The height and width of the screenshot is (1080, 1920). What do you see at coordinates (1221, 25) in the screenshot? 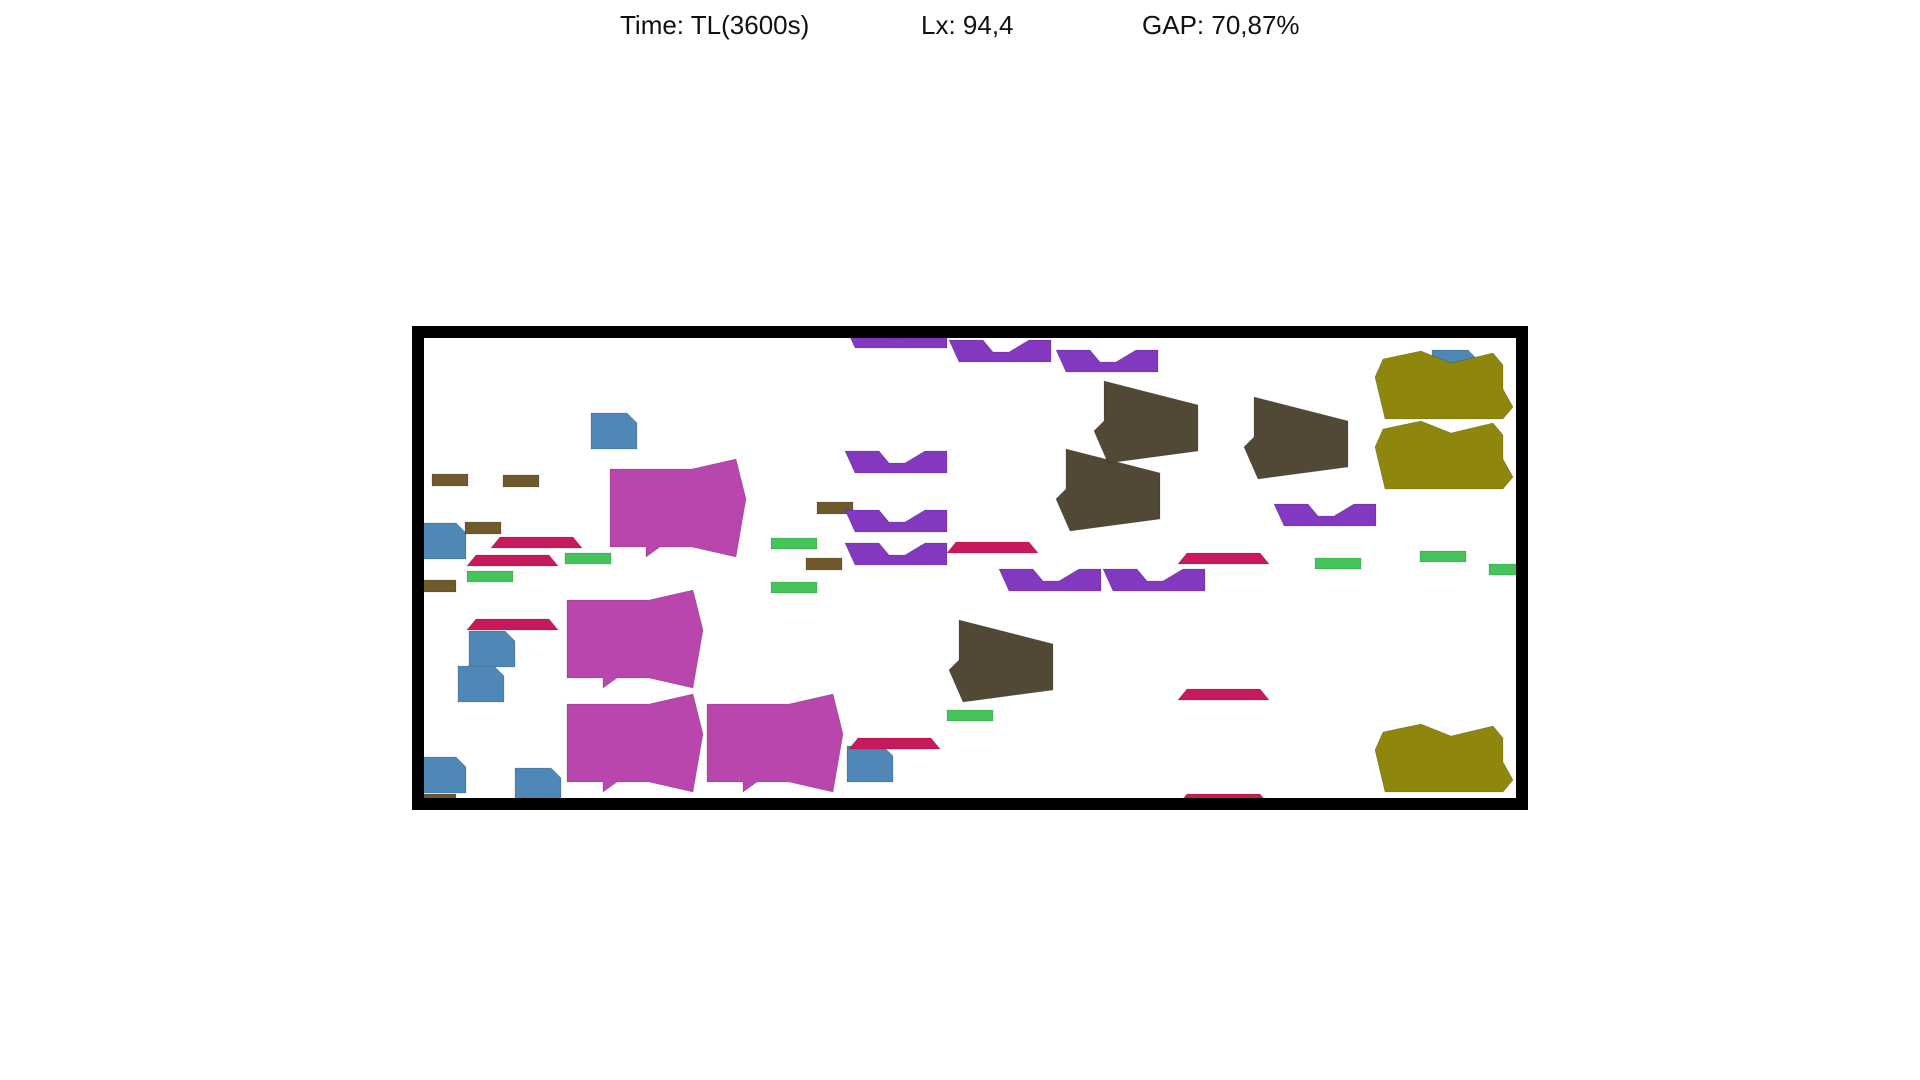
I see `gap-label: GAP: 70,87%` at bounding box center [1221, 25].